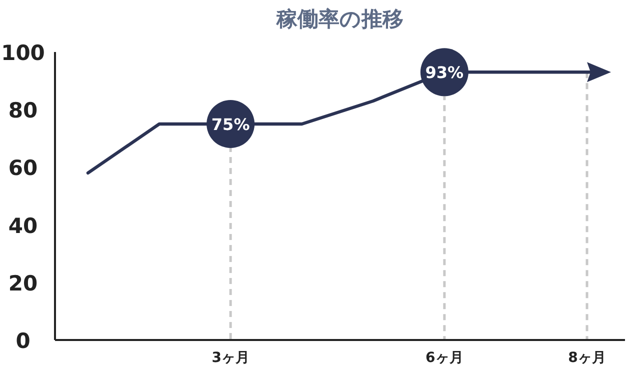 Image resolution: width=630 pixels, height=370 pixels. I want to click on x-tick-label: 6ヶ月, so click(445, 358).